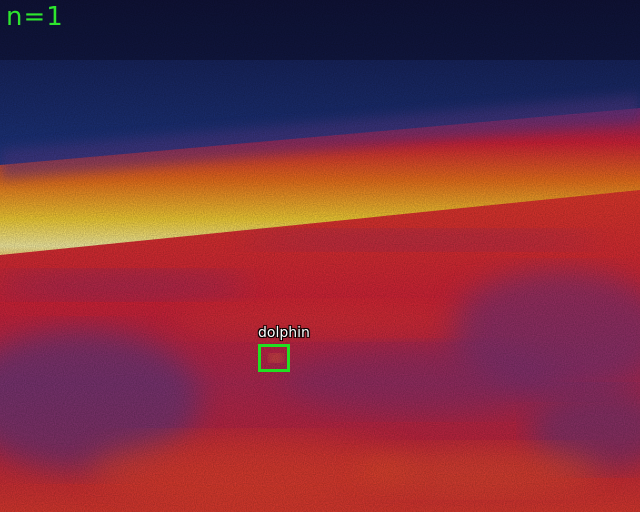  Describe the element at coordinates (35, 17) in the screenshot. I see `count-label: n=1` at that location.